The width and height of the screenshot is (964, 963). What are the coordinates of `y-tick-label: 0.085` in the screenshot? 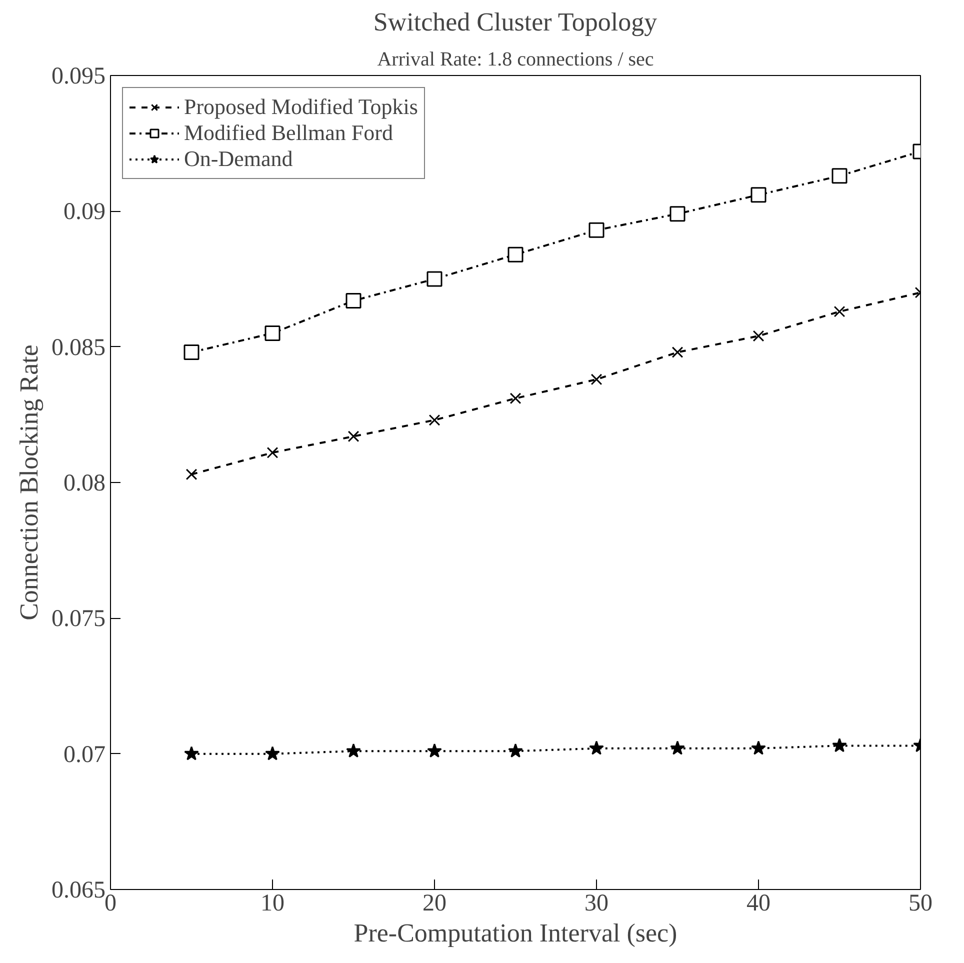 It's located at (79, 347).